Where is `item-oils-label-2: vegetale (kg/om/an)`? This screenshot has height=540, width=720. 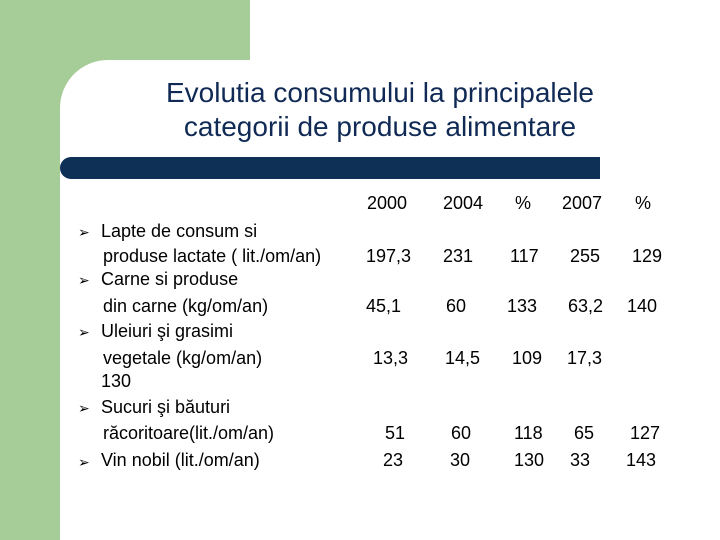
item-oils-label-2: vegetale (kg/om/an) is located at coordinates (183, 358).